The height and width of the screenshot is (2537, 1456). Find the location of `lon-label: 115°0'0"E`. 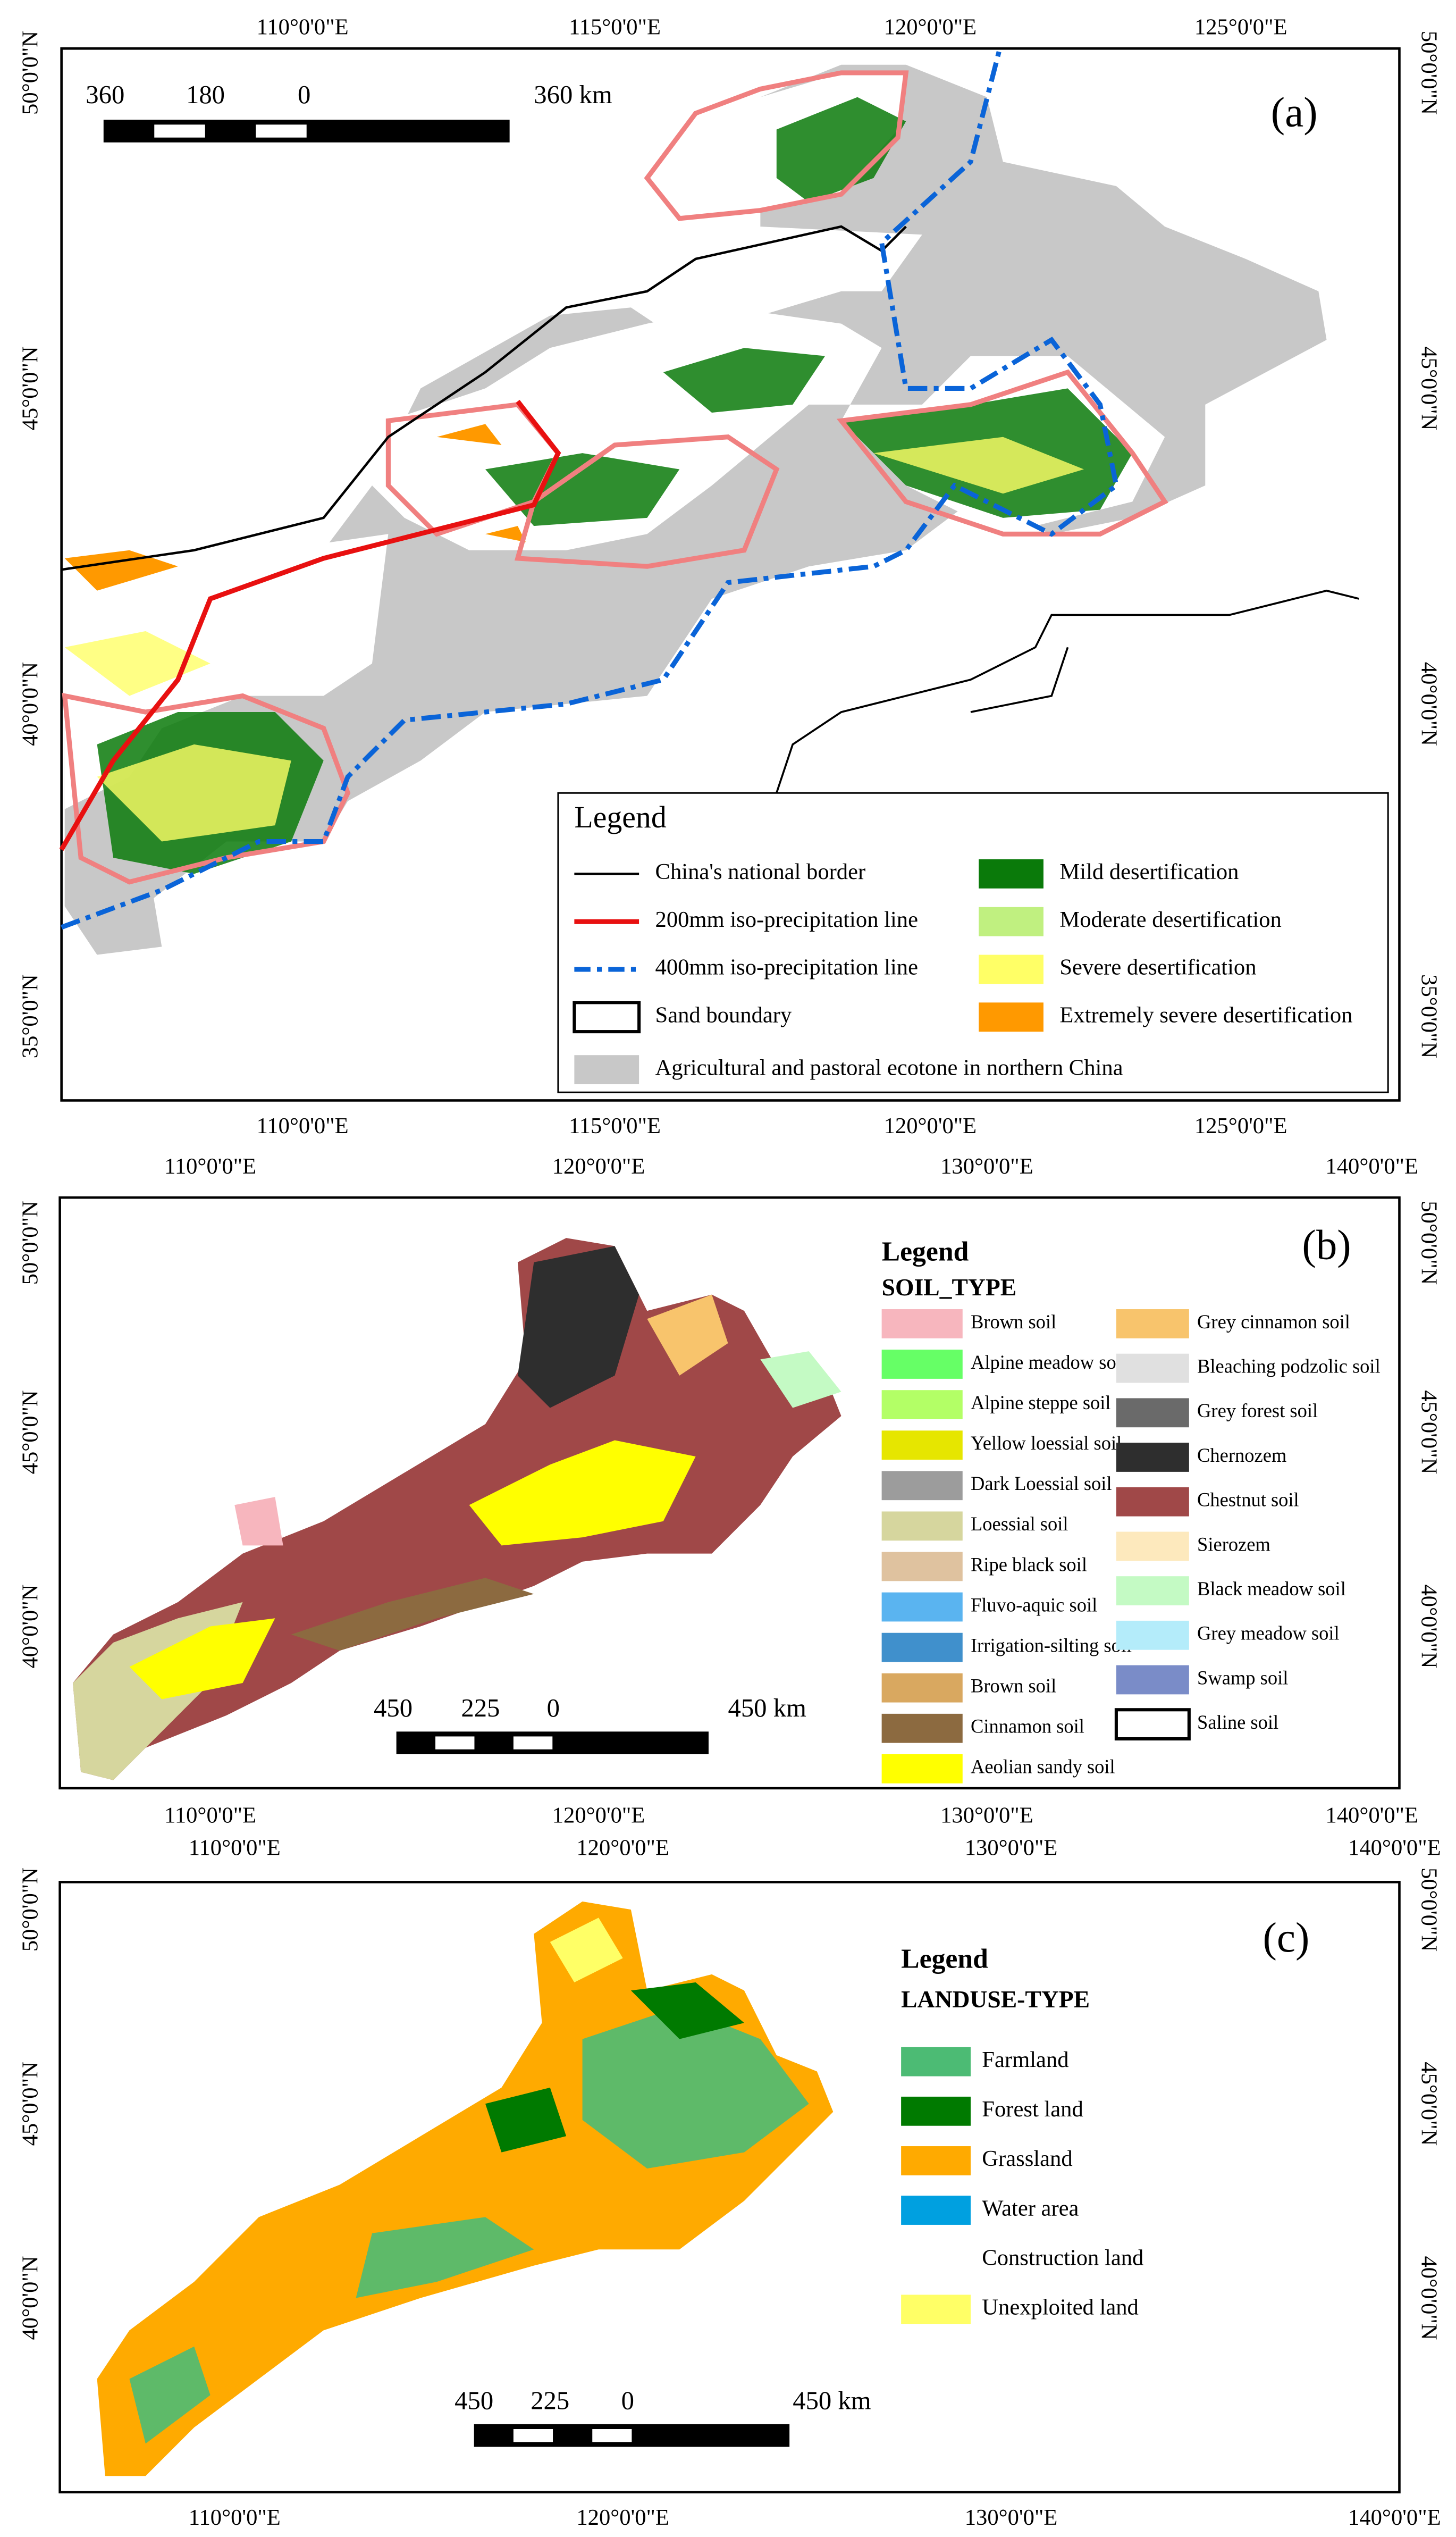

lon-label: 115°0'0"E is located at coordinates (615, 27).